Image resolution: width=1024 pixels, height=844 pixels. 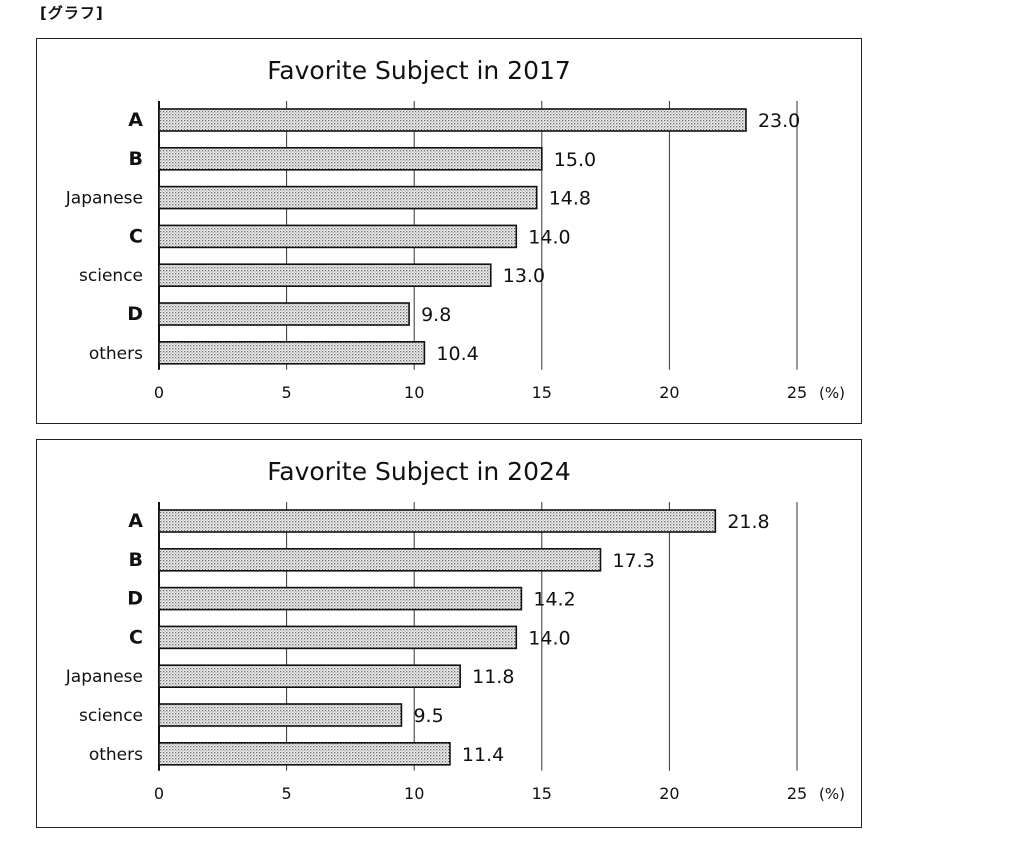 What do you see at coordinates (104, 677) in the screenshot?
I see `chart-2024-category-label-japanese: Japanese` at bounding box center [104, 677].